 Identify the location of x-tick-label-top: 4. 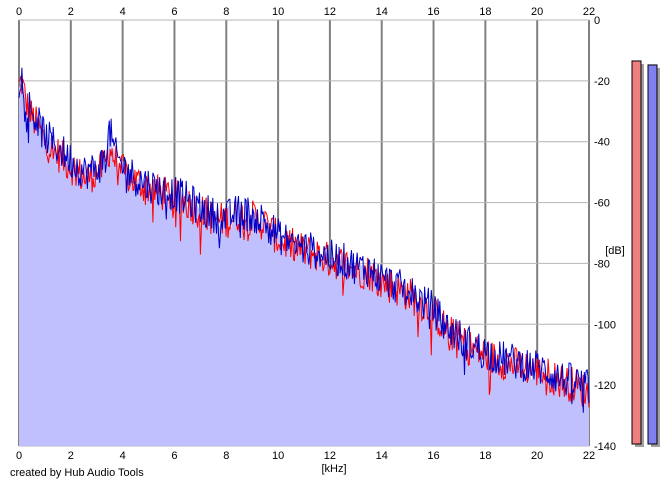
(123, 12).